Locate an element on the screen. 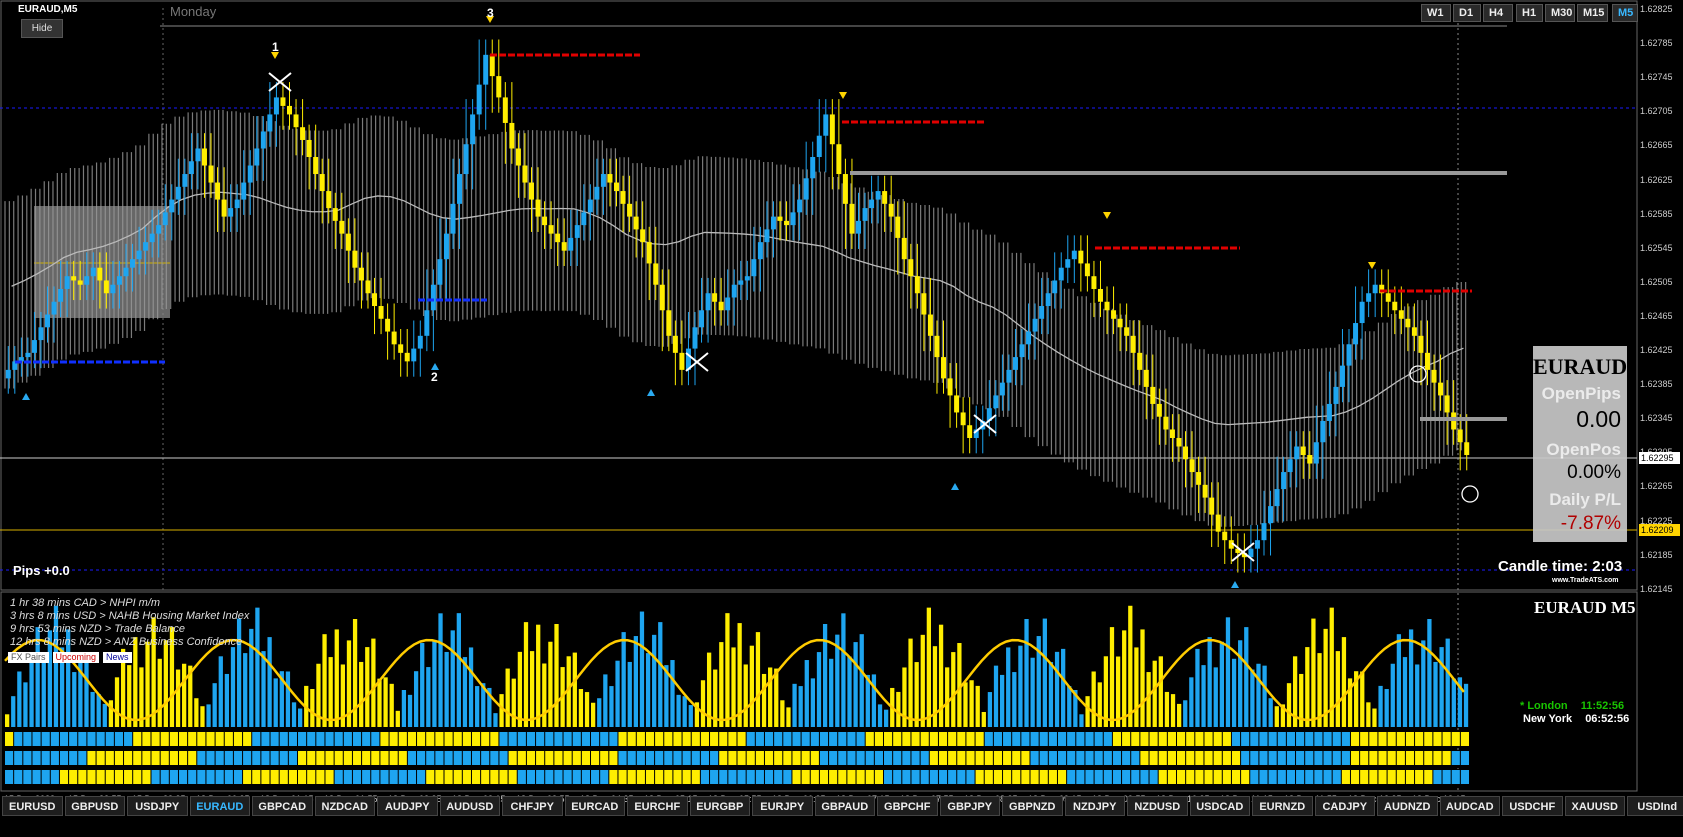 The height and width of the screenshot is (837, 1683). symbol-tab-usdcad: USDCAD is located at coordinates (1219, 806).